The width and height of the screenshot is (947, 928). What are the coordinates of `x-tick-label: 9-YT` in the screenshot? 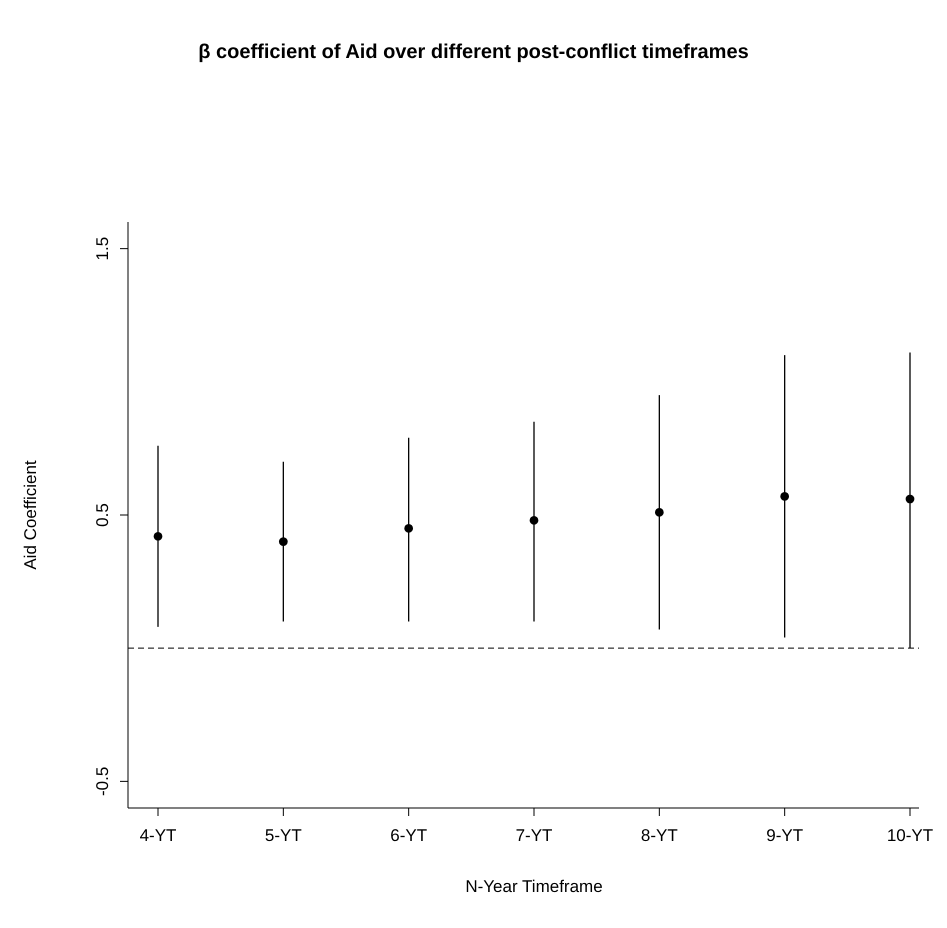 It's located at (785, 835).